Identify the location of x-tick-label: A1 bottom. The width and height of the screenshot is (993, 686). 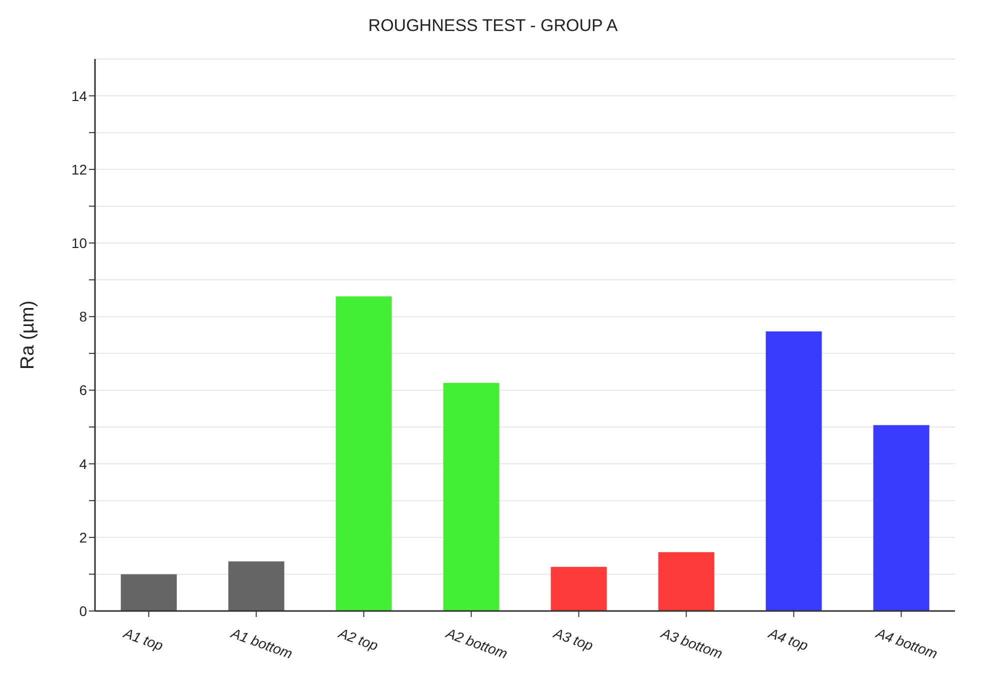
(261, 643).